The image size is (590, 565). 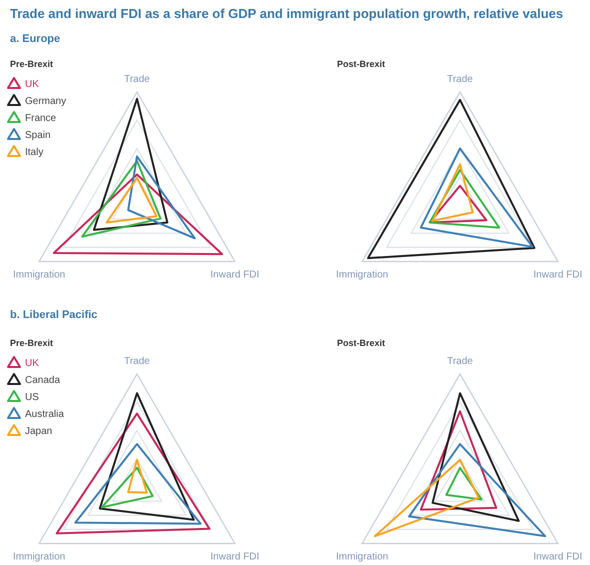 I want to click on legend-label: US, so click(x=32, y=397).